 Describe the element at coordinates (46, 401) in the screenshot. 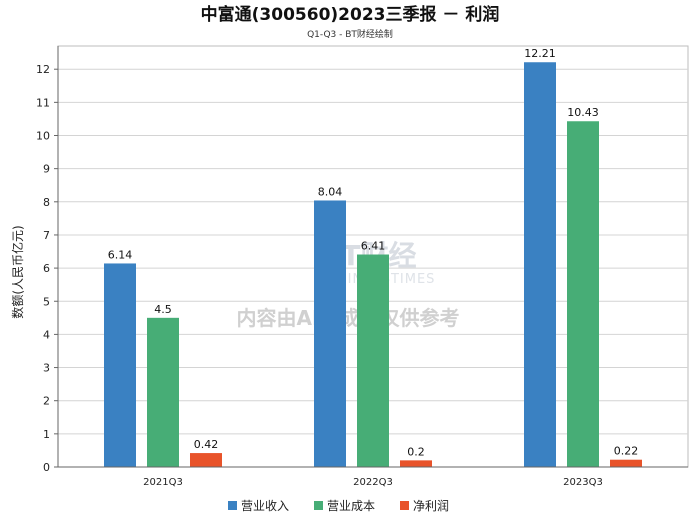

I see `y-tick-label: 2` at that location.